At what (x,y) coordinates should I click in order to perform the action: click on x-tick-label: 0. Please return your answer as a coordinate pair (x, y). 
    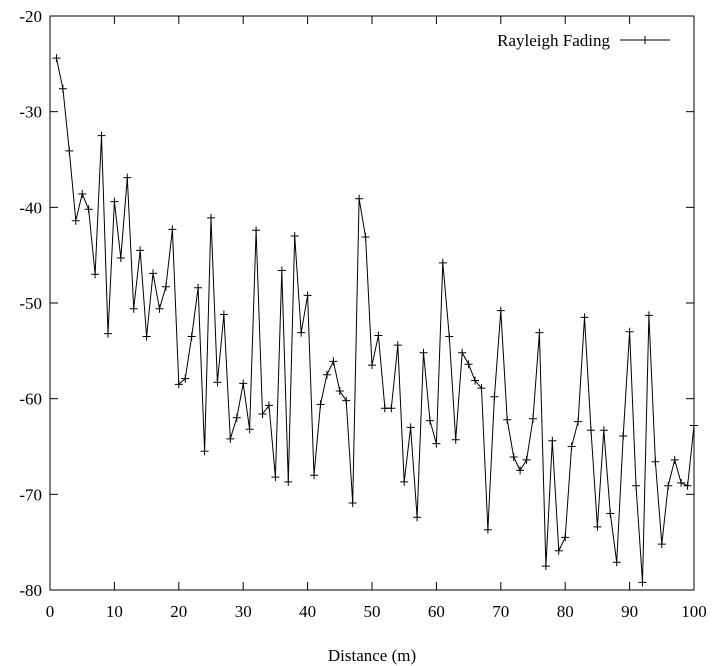
    Looking at the image, I should click on (50, 611).